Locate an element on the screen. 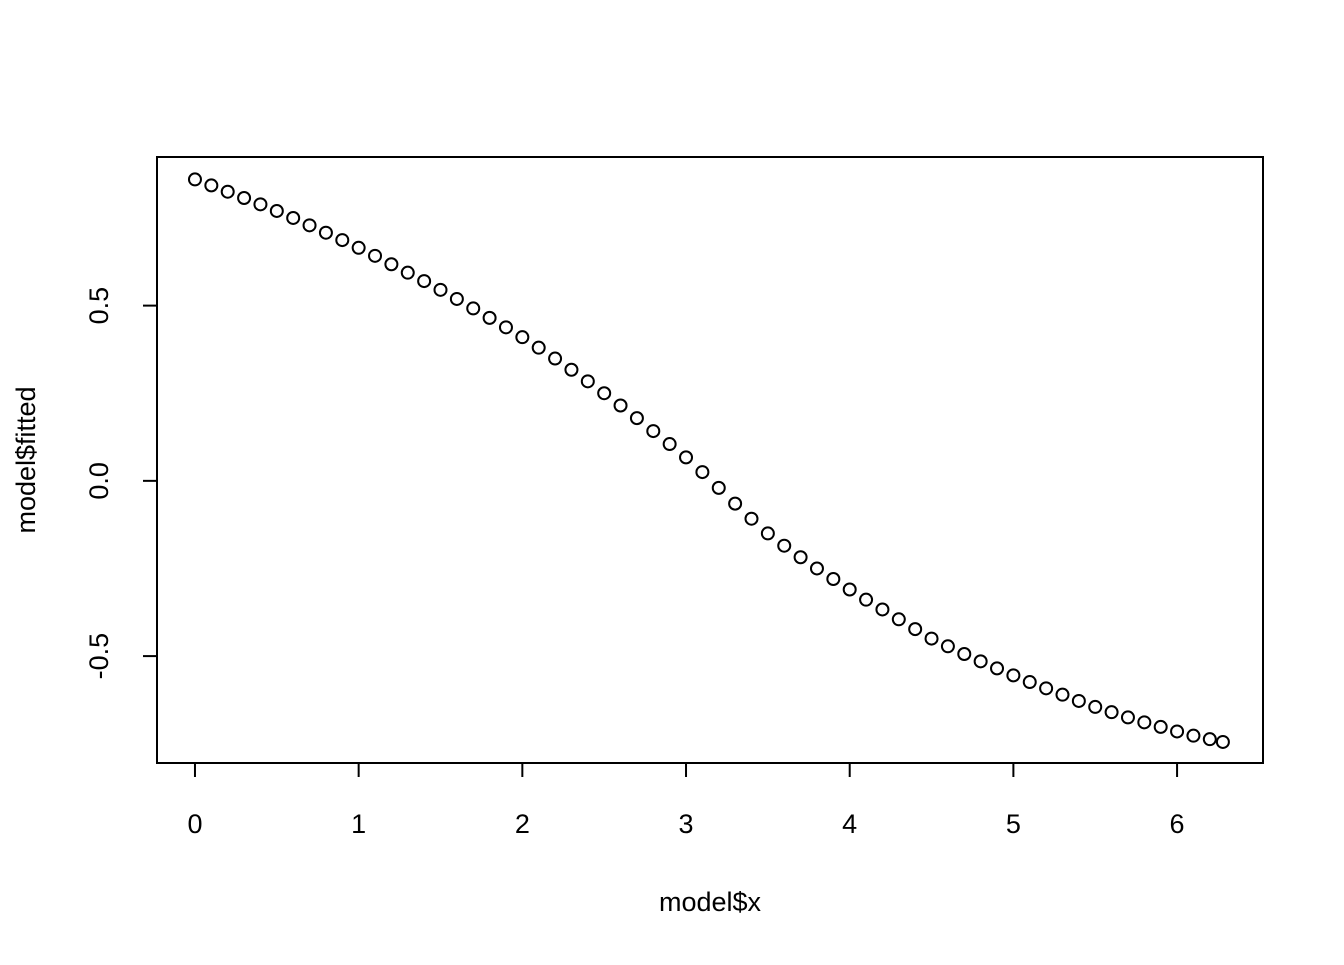 The width and height of the screenshot is (1344, 965). x-tick-label: 2 is located at coordinates (522, 824).